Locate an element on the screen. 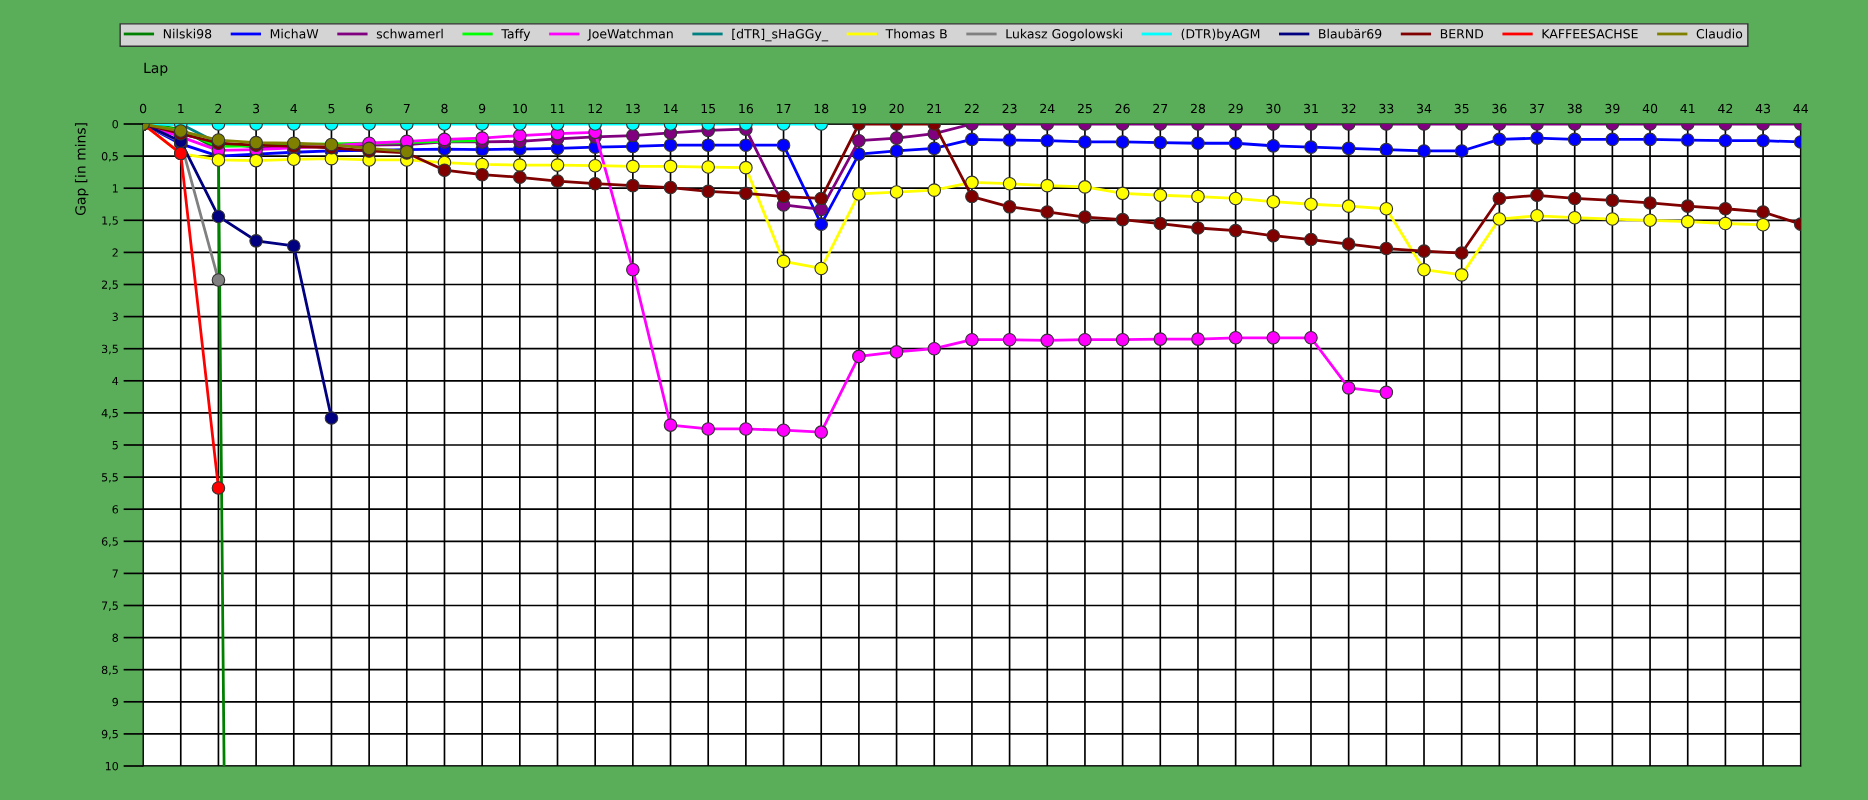 The width and height of the screenshot is (1868, 800). x-tick-label: 30 is located at coordinates (1273, 108).